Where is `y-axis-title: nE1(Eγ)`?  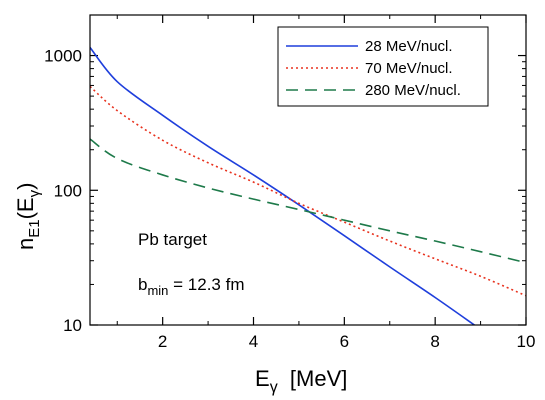
y-axis-title: nE1(Eγ) is located at coordinates (28, 216).